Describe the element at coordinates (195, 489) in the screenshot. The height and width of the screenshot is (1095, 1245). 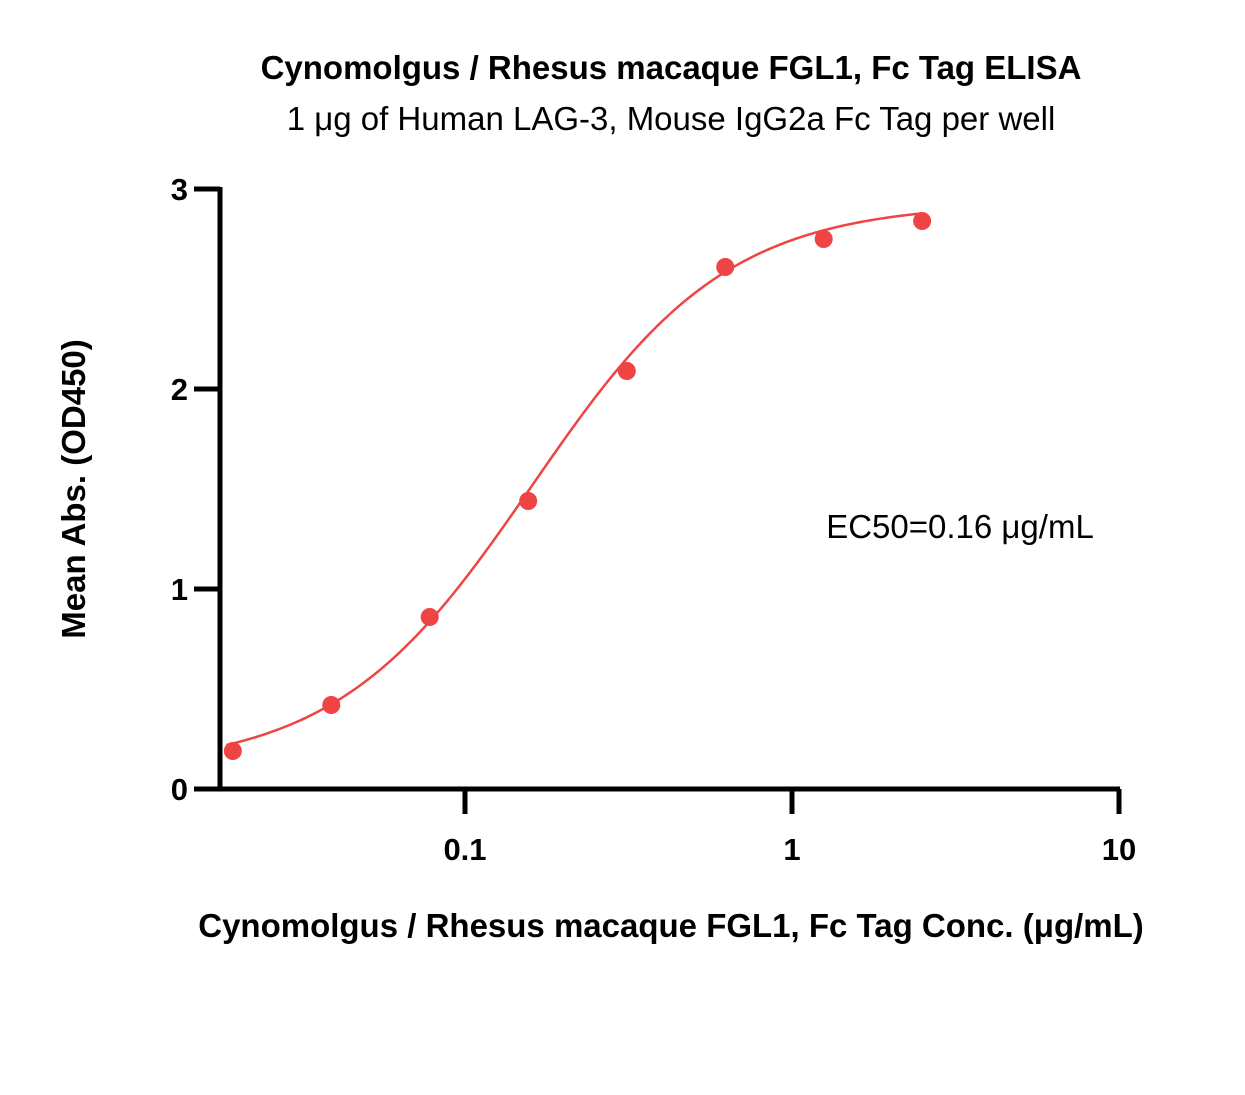
I see `y-axis-ticks: 0 1 2 3` at that location.